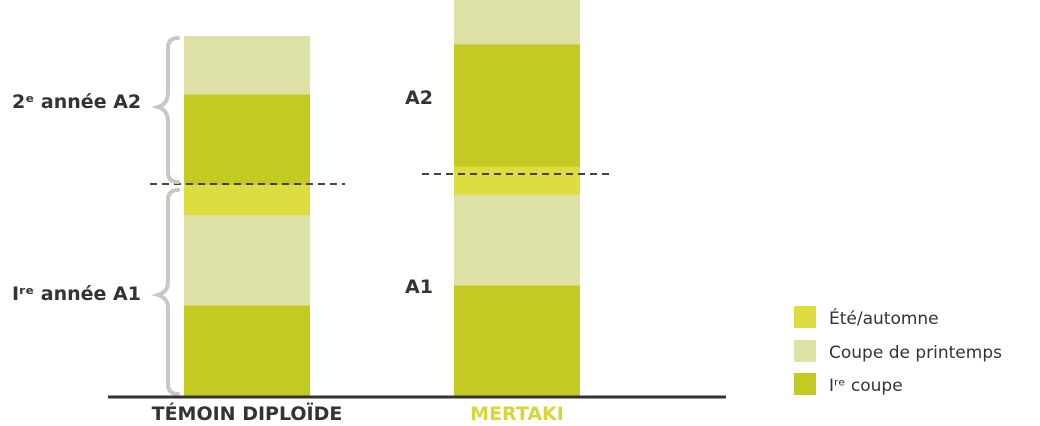  Describe the element at coordinates (915, 353) in the screenshot. I see `legend-label-coupe-printemps: Coupe de printemps` at that location.